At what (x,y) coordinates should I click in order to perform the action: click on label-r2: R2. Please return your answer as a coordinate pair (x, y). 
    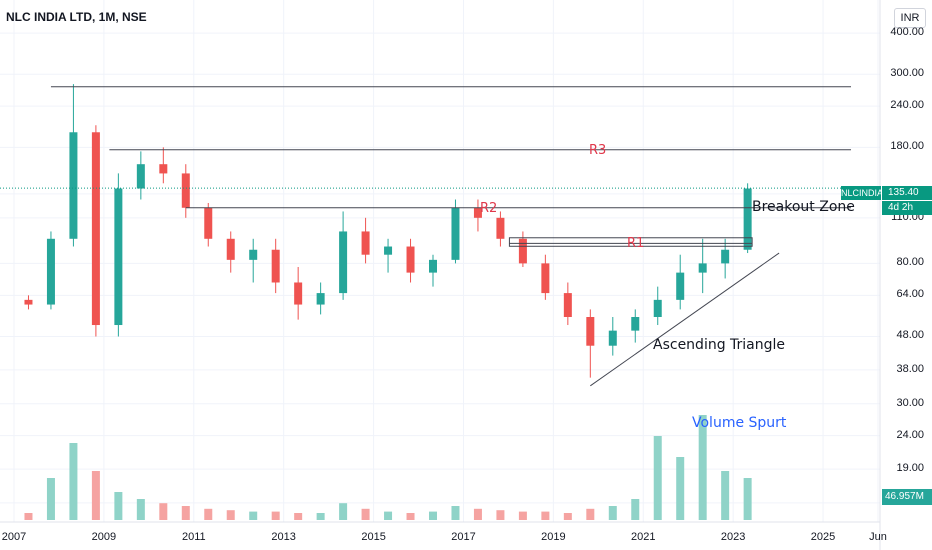
    Looking at the image, I should click on (489, 208).